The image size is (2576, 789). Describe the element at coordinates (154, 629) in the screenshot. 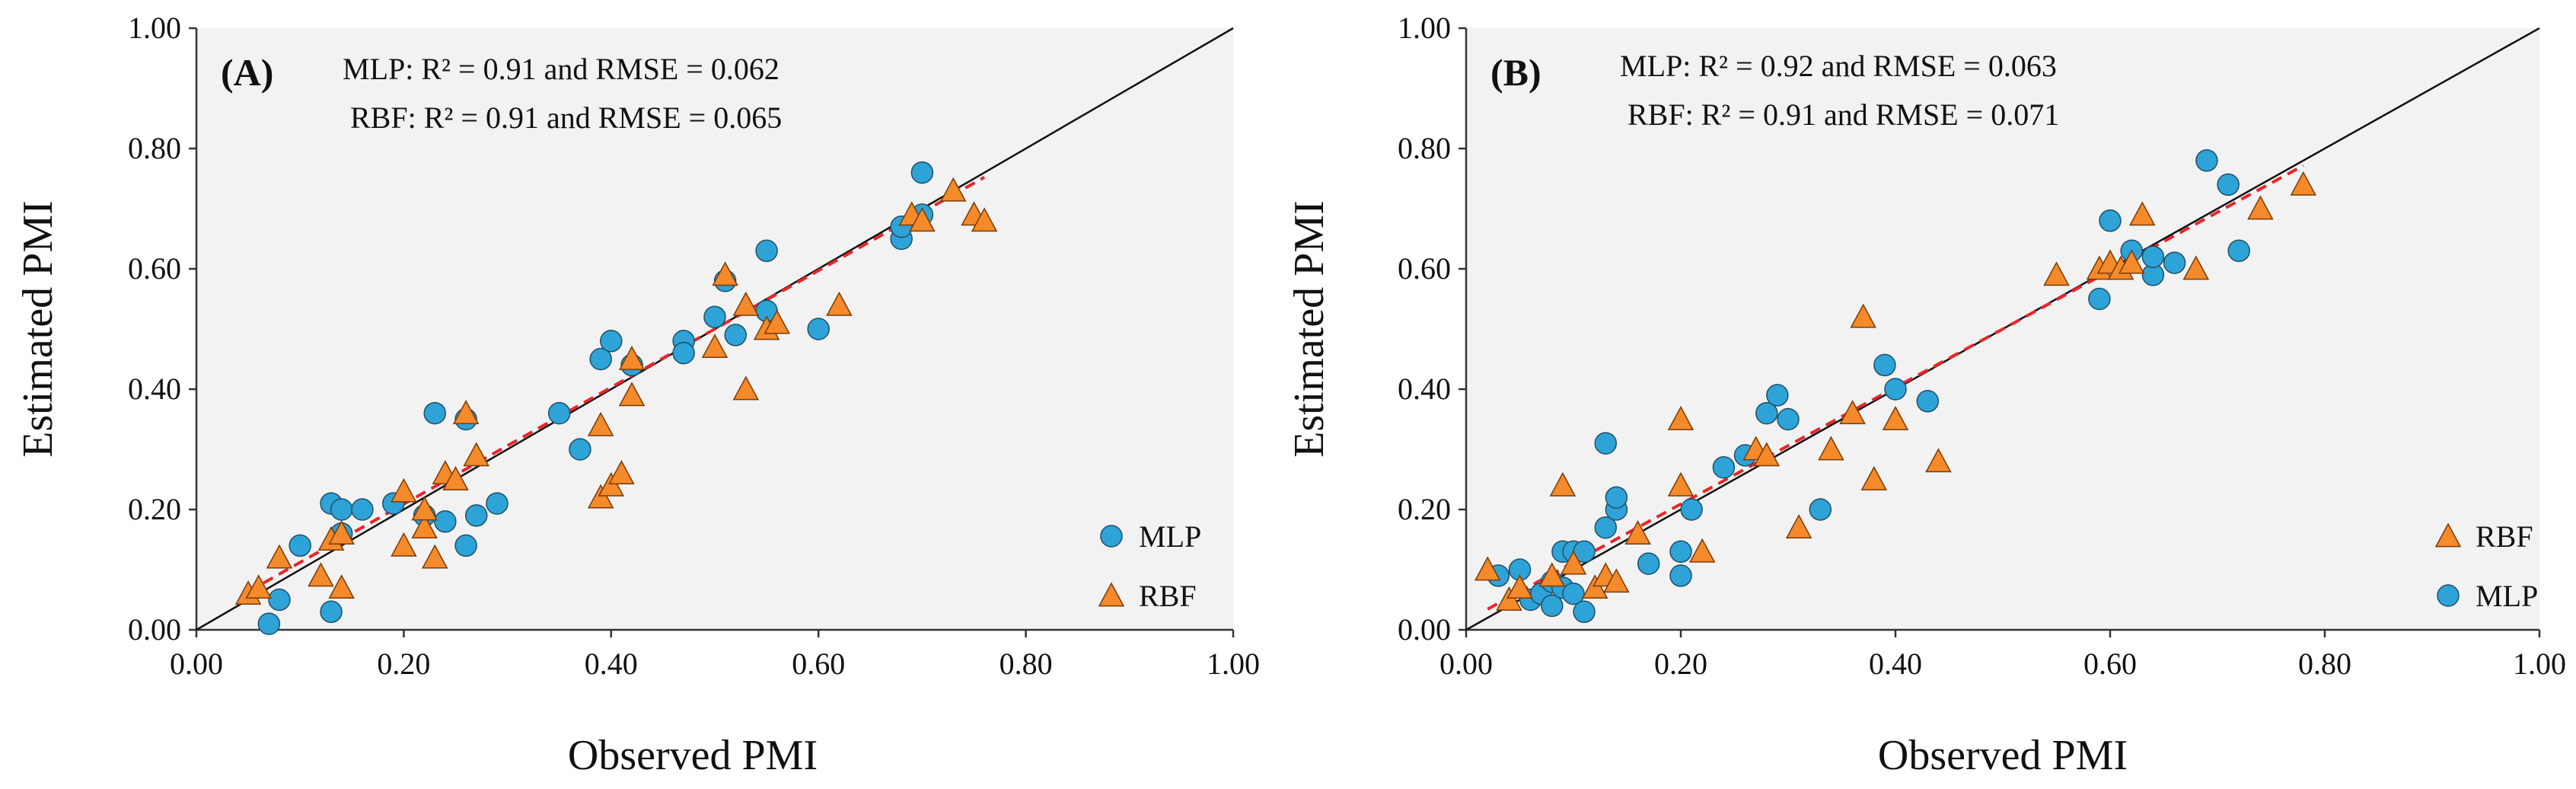

I see `y-tick-label: 0.00` at that location.